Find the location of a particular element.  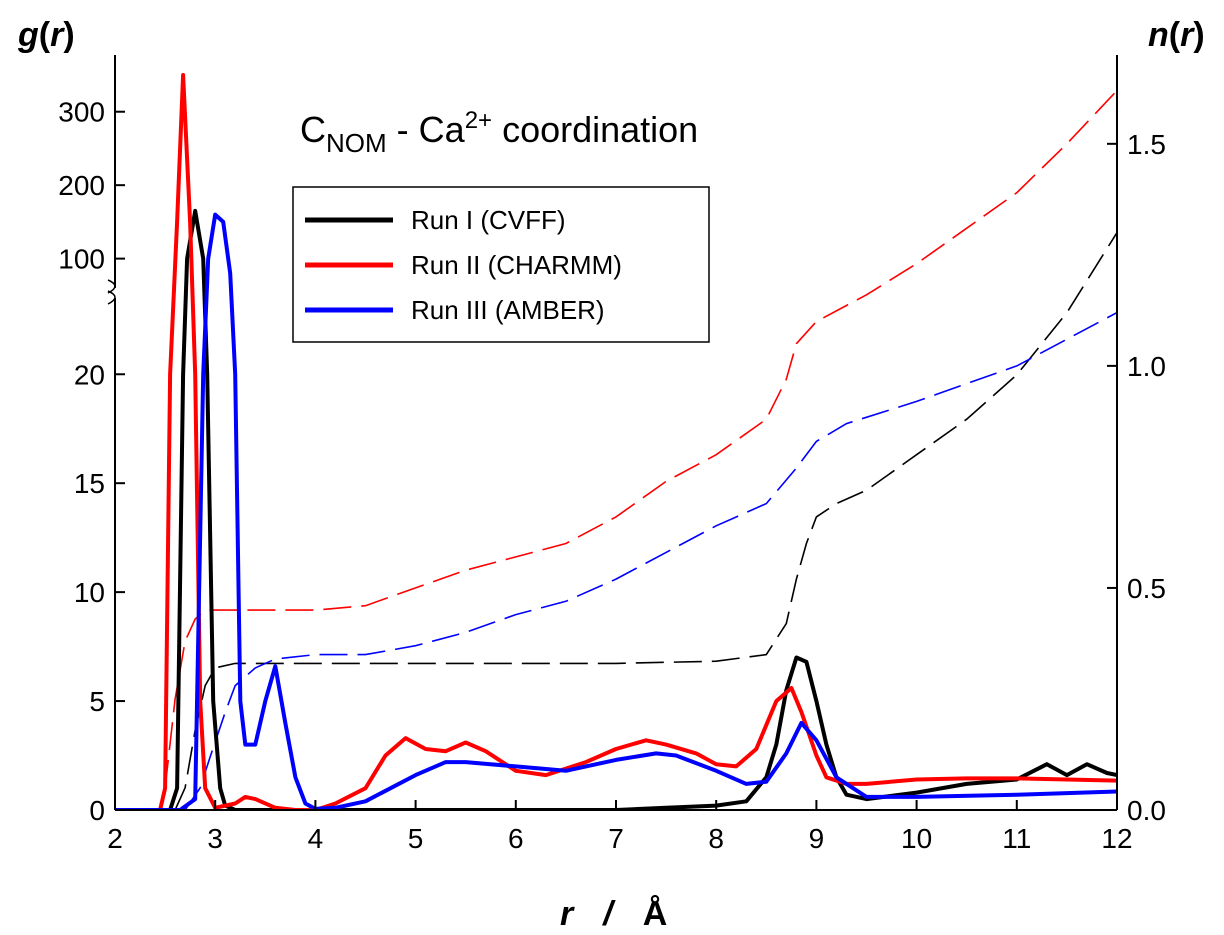

x-tick-label: 7 is located at coordinates (616, 838).